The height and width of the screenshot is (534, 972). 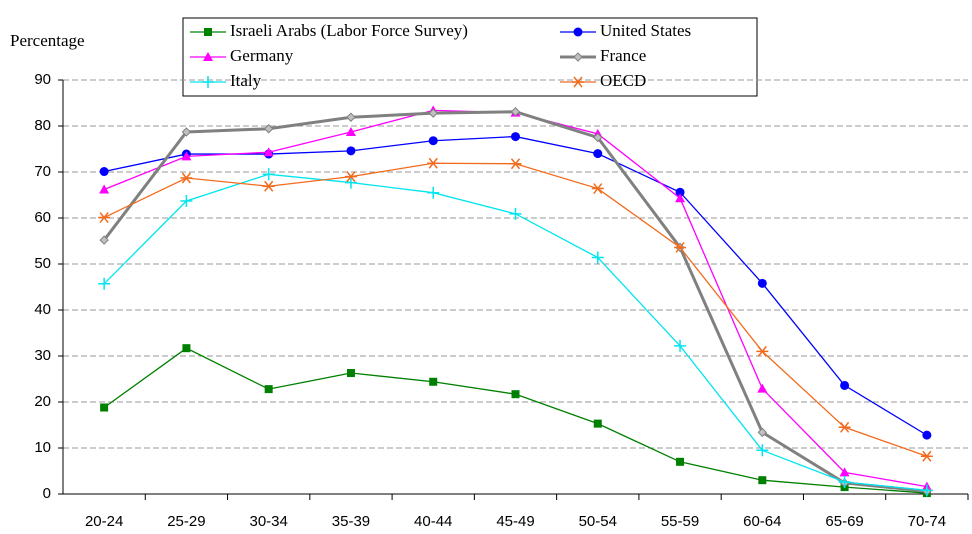 I want to click on x-tick-label: 65-69, so click(x=844, y=521).